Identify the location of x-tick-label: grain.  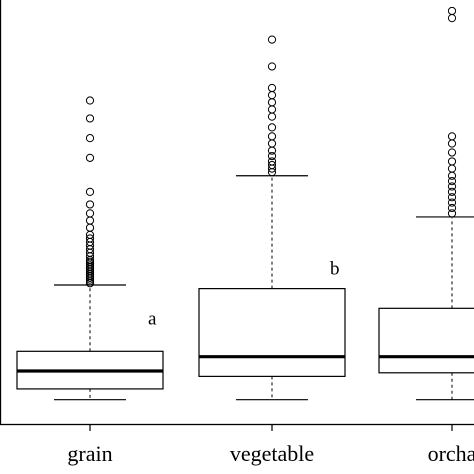
(89, 453).